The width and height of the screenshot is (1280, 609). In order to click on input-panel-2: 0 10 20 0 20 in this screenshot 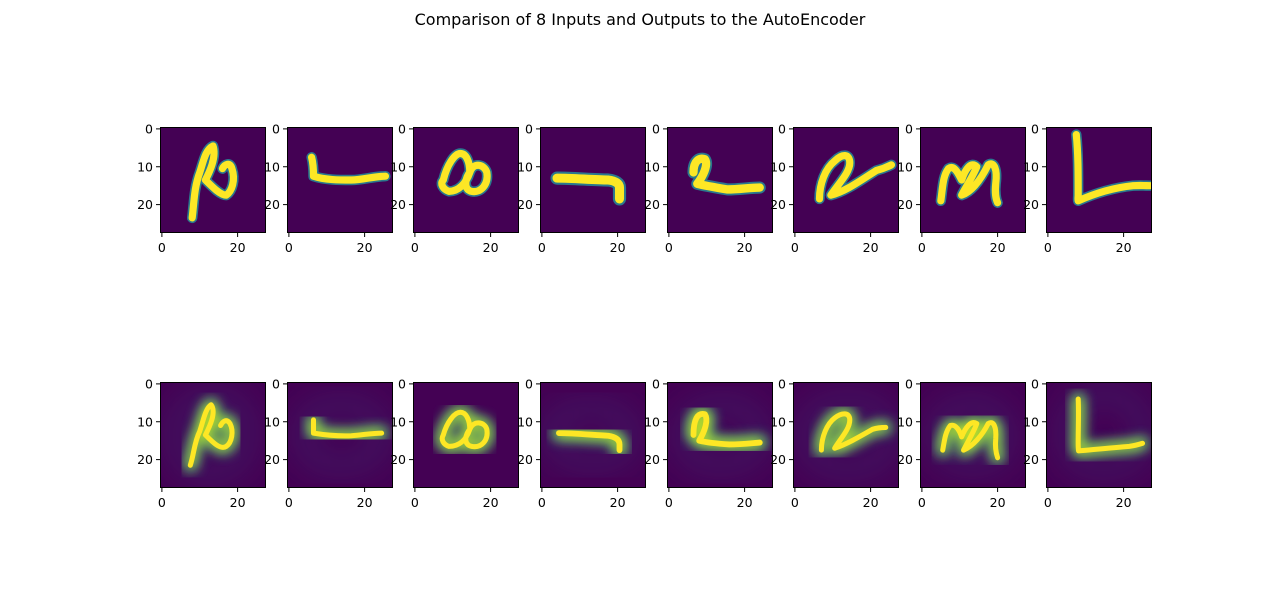, I will do `click(454, 188)`.